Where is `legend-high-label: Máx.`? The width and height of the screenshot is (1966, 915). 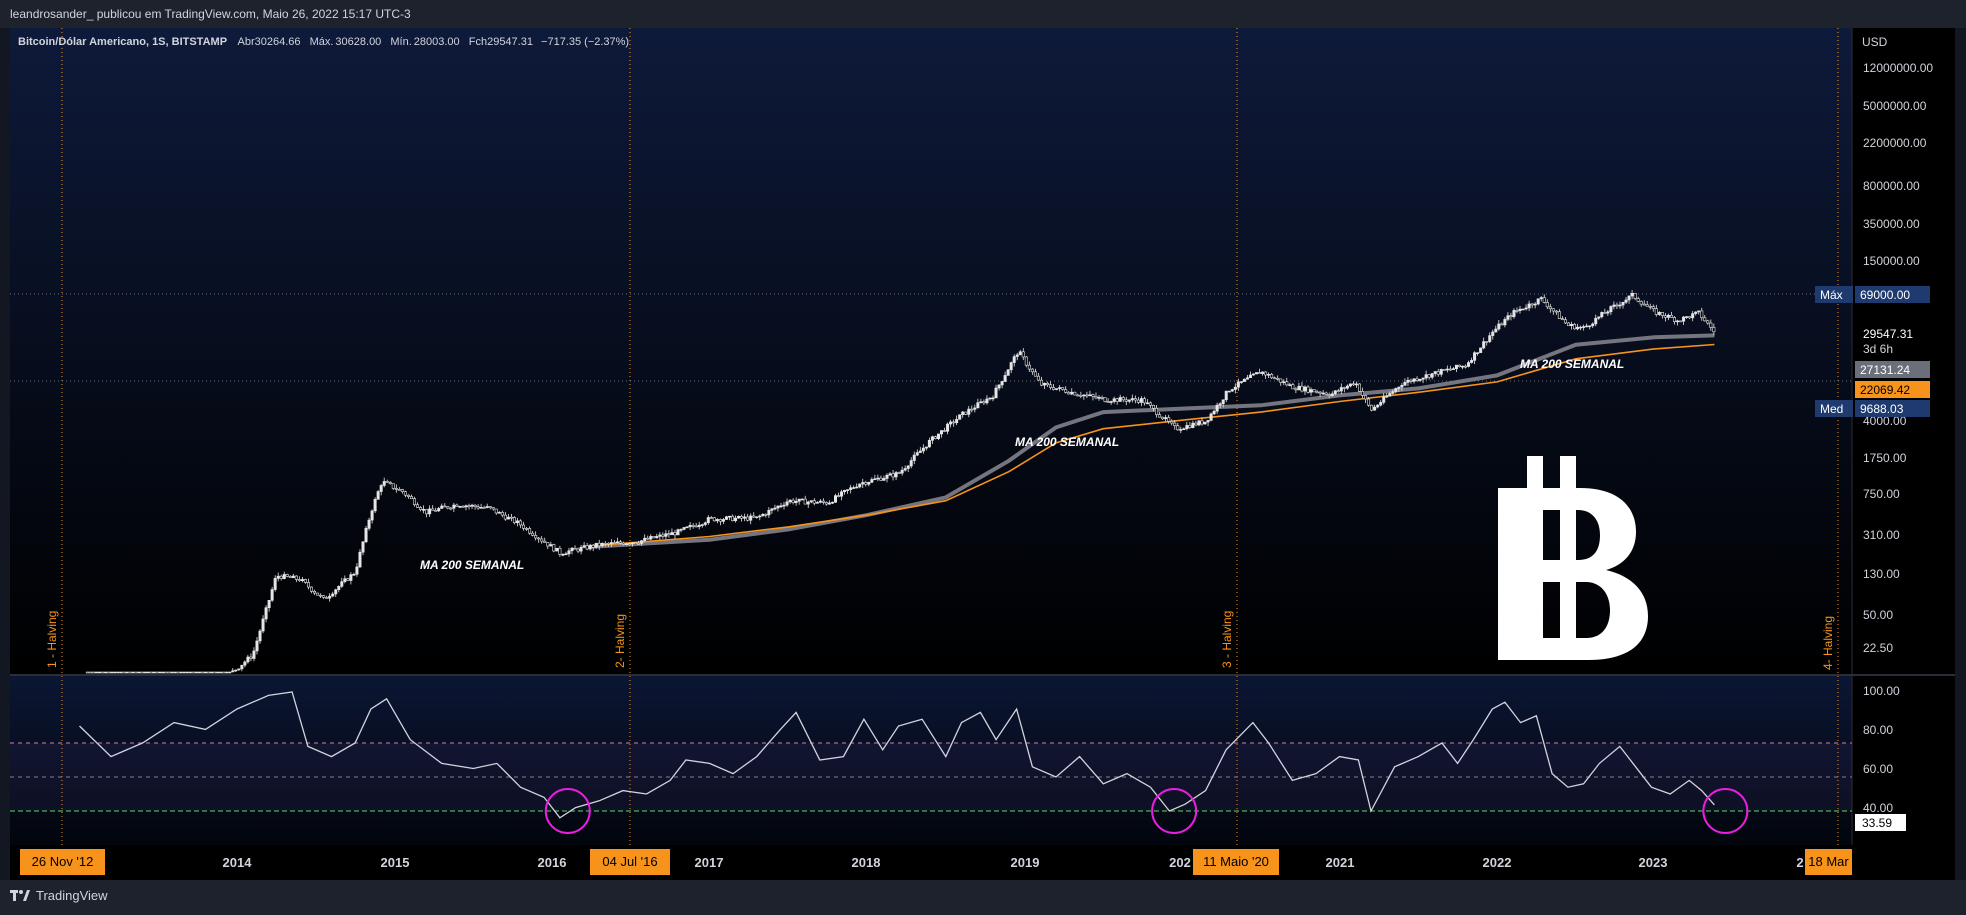
legend-high-label: Máx. is located at coordinates (322, 42).